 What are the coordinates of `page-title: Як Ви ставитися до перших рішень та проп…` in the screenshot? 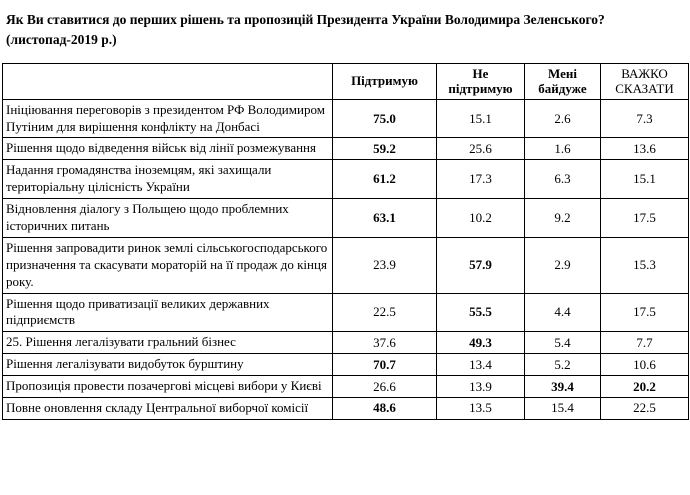 It's located at (305, 30).